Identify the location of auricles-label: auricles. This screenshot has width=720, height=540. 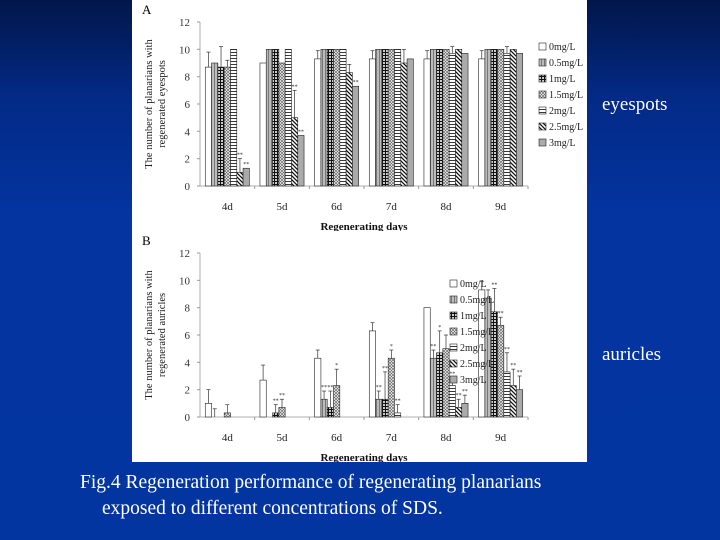
(632, 354).